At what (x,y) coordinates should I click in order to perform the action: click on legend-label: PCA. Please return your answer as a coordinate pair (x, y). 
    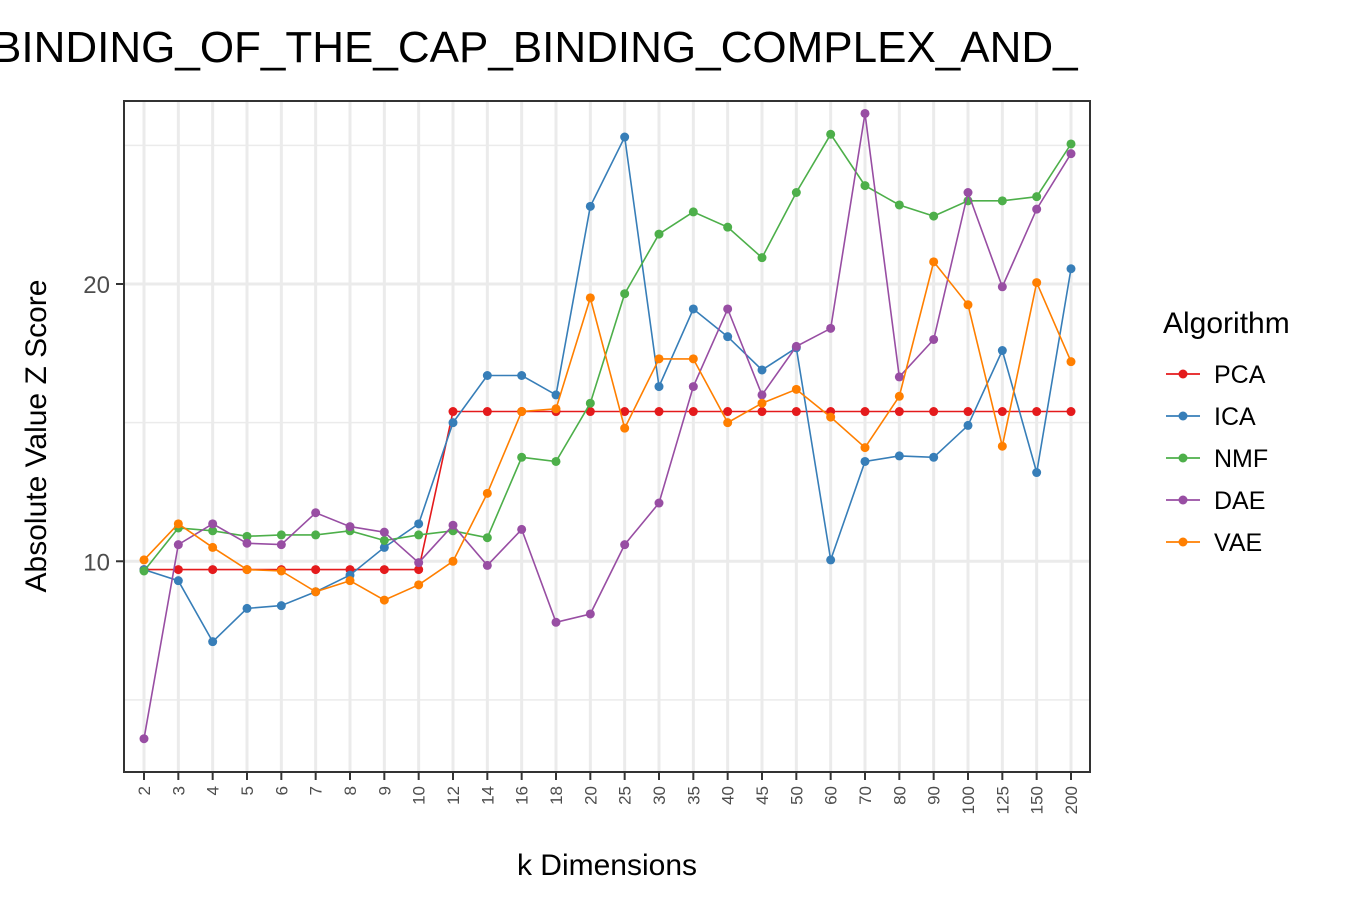
    Looking at the image, I should click on (1240, 375).